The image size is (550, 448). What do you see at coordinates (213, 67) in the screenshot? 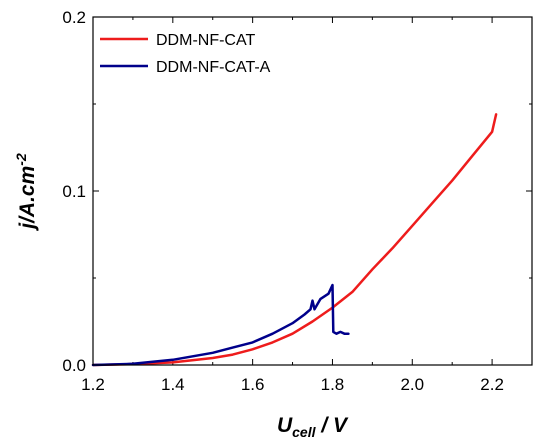
I see `legend-label-ddm-nf-cat-a: DDM-NF-CAT-A` at bounding box center [213, 67].